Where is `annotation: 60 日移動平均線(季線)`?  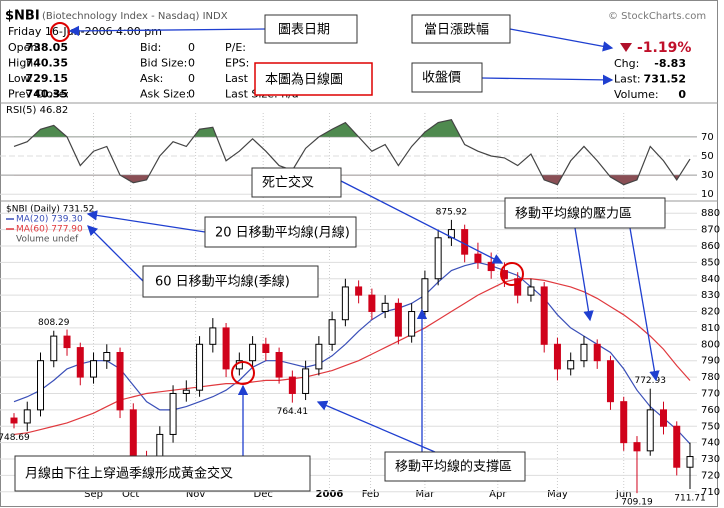 annotation: 60 日移動平均線(季線) is located at coordinates (222, 282).